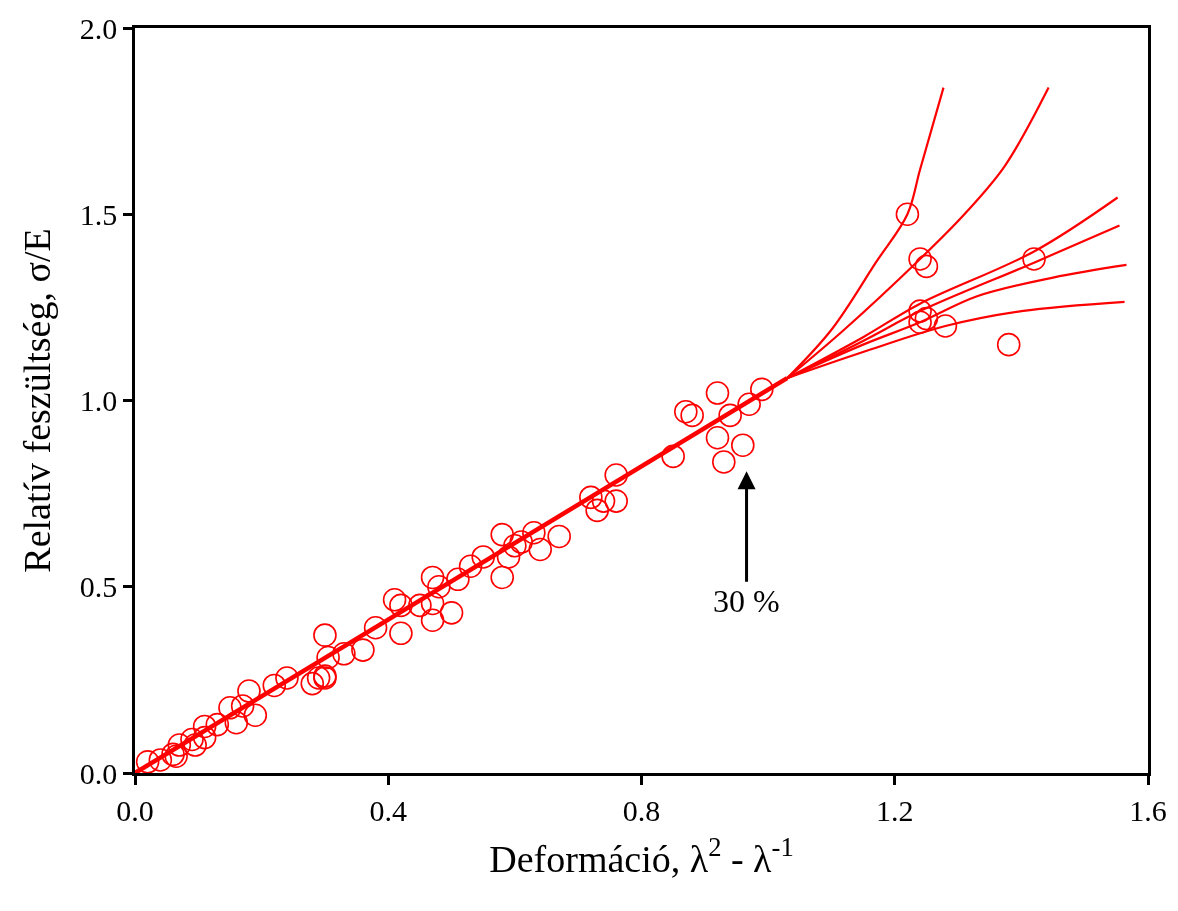  I want to click on y-tick-label: 1.0, so click(98, 400).